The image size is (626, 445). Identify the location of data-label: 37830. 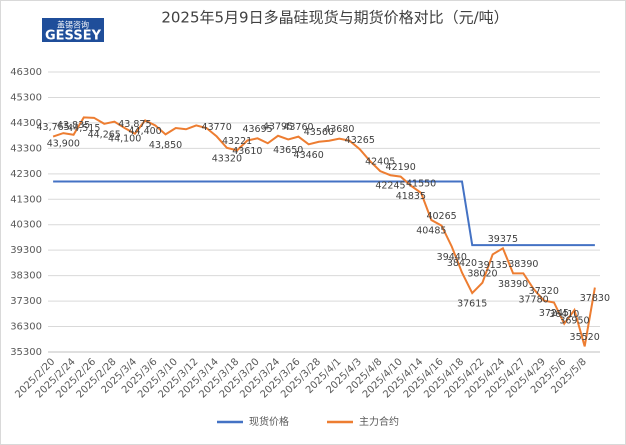
(595, 298).